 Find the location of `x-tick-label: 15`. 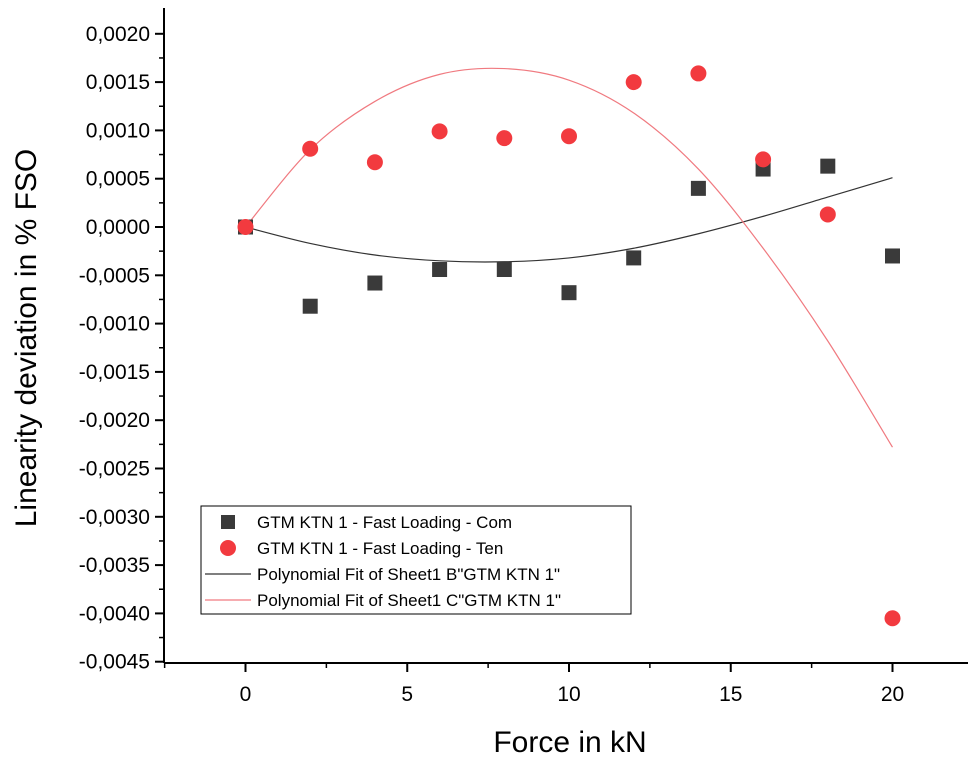

x-tick-label: 15 is located at coordinates (730, 694).